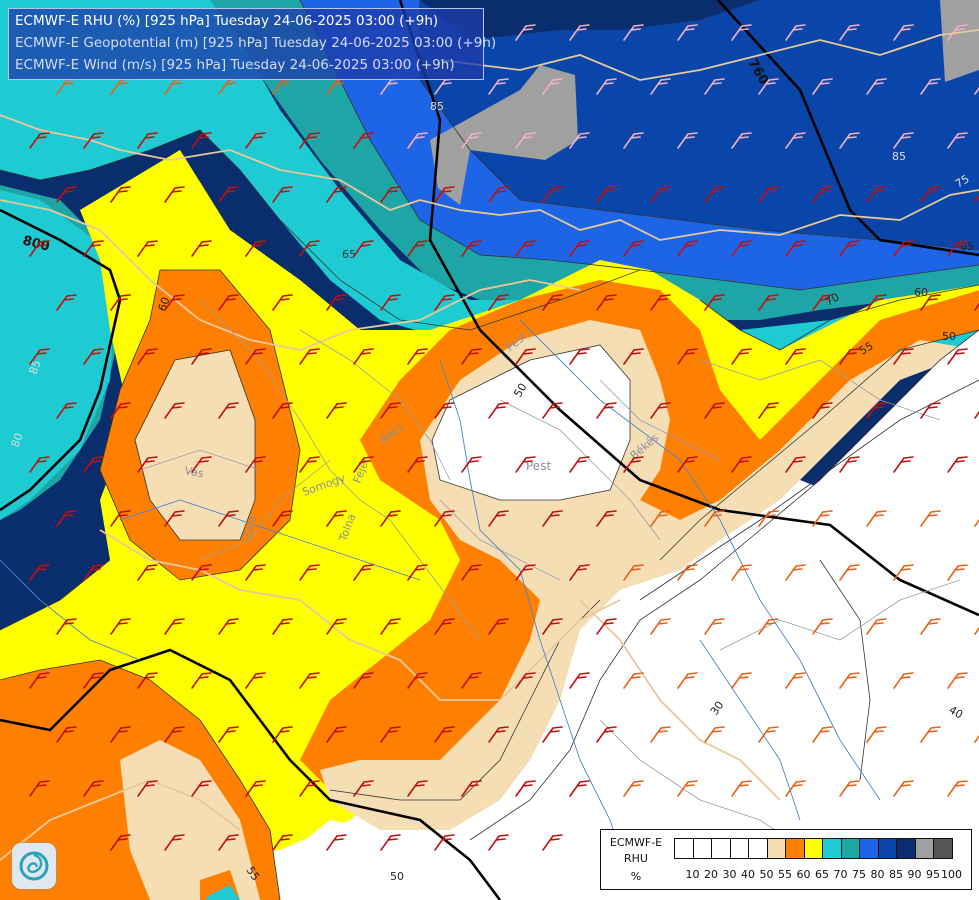 The image size is (979, 900). What do you see at coordinates (729, 874) in the screenshot?
I see `legend-tick-label: 30` at bounding box center [729, 874].